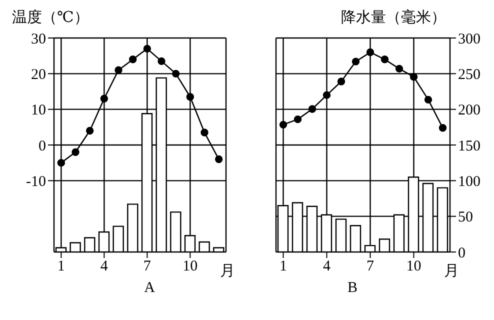  I want to click on y2-tick-label: 50, so click(465, 218).